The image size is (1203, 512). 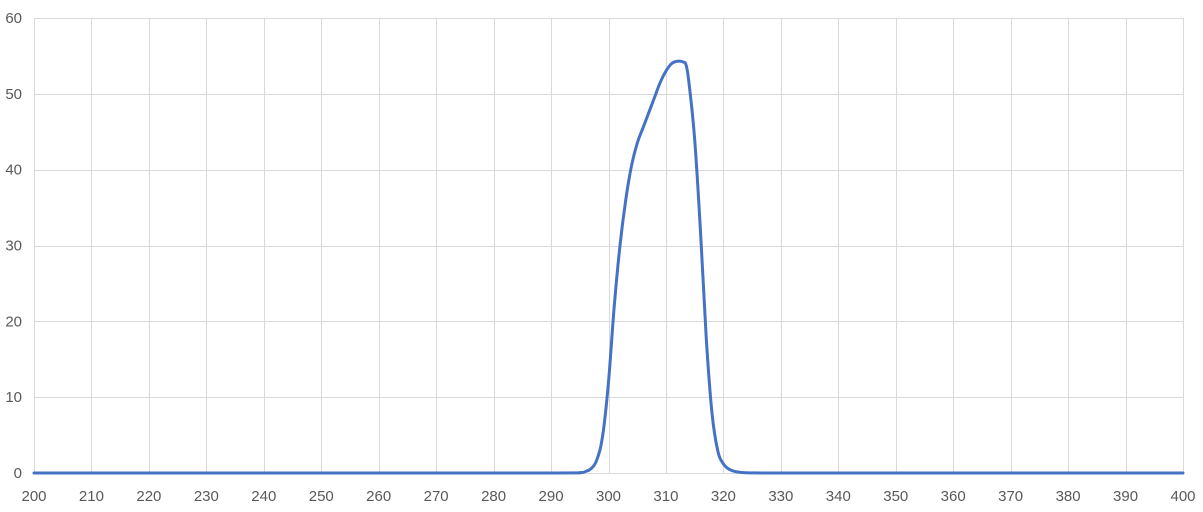 What do you see at coordinates (13, 18) in the screenshot?
I see `y-tick-label: 60` at bounding box center [13, 18].